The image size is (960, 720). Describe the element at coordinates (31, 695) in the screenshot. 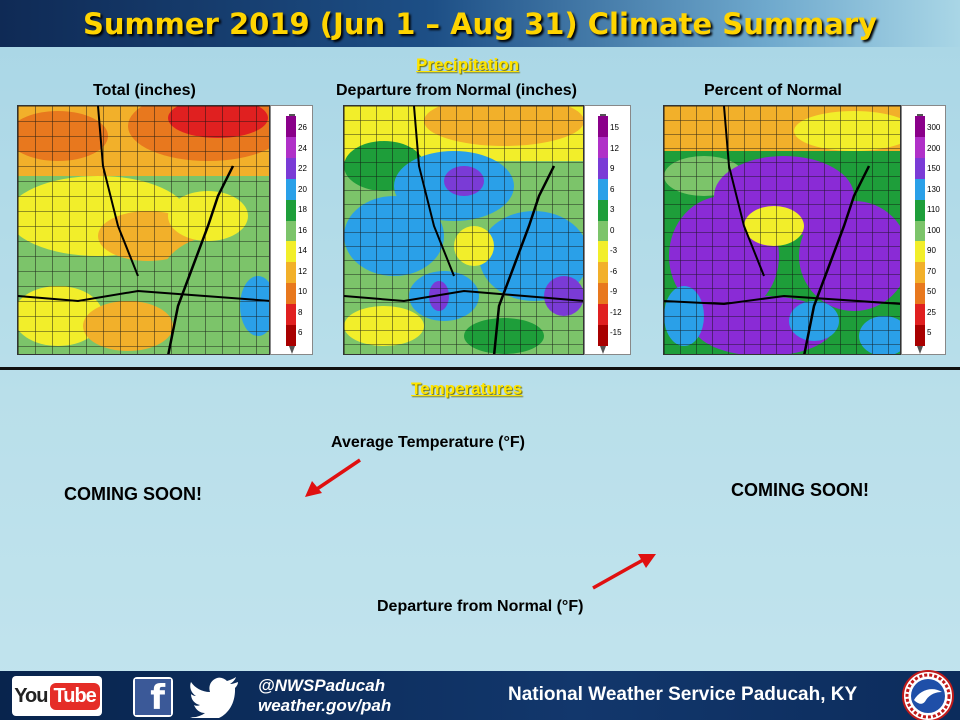

I see `youtube-you-text: You` at that location.